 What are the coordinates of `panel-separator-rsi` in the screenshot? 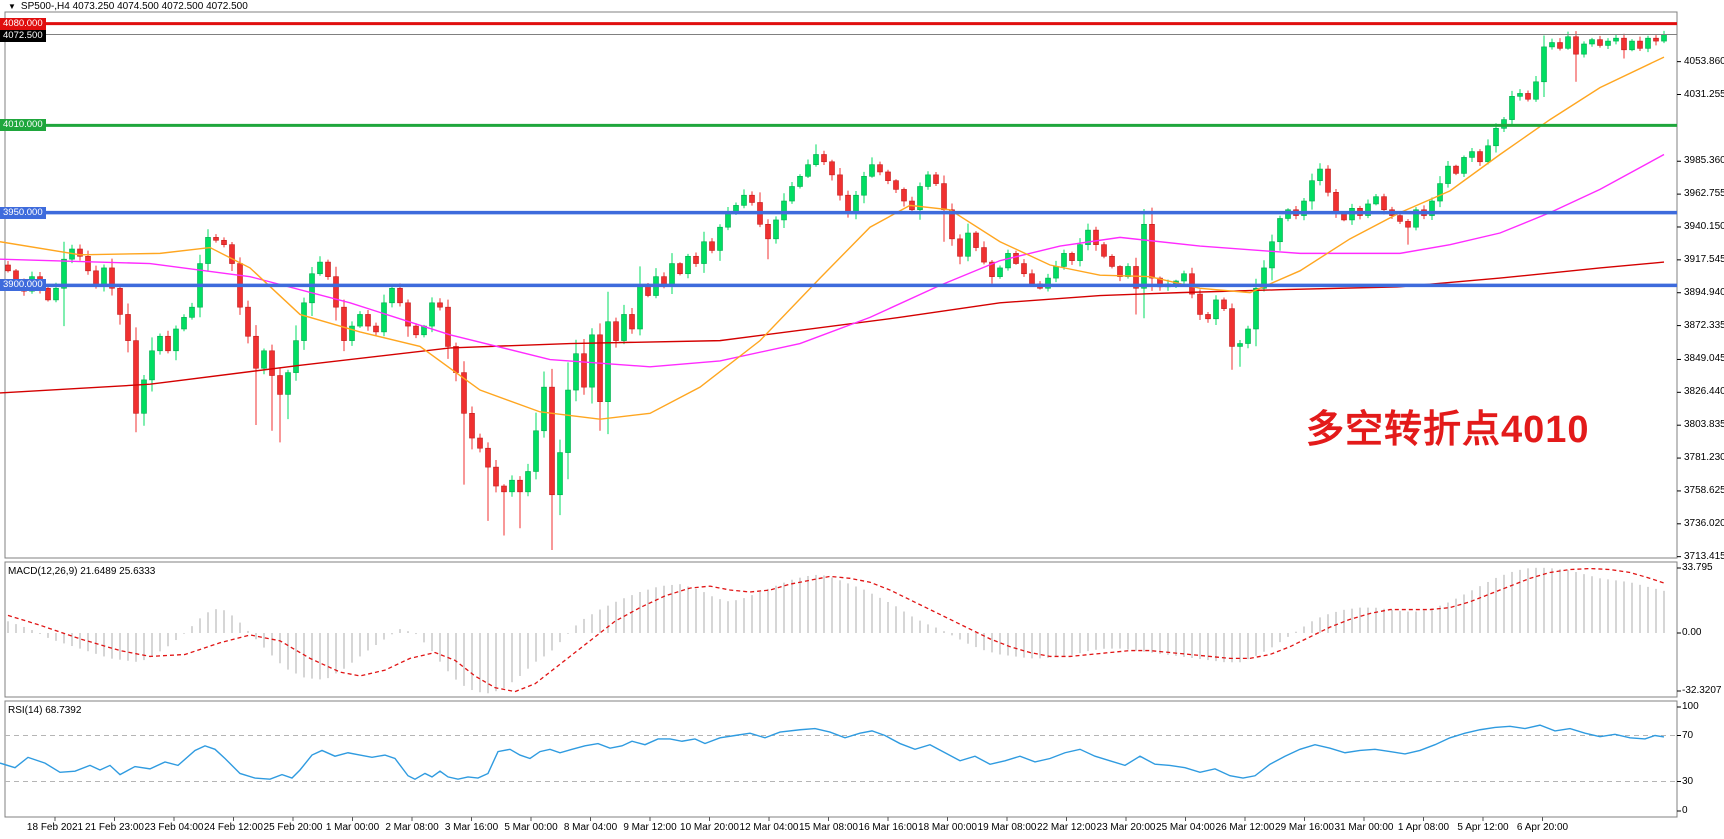 It's located at (838, 699).